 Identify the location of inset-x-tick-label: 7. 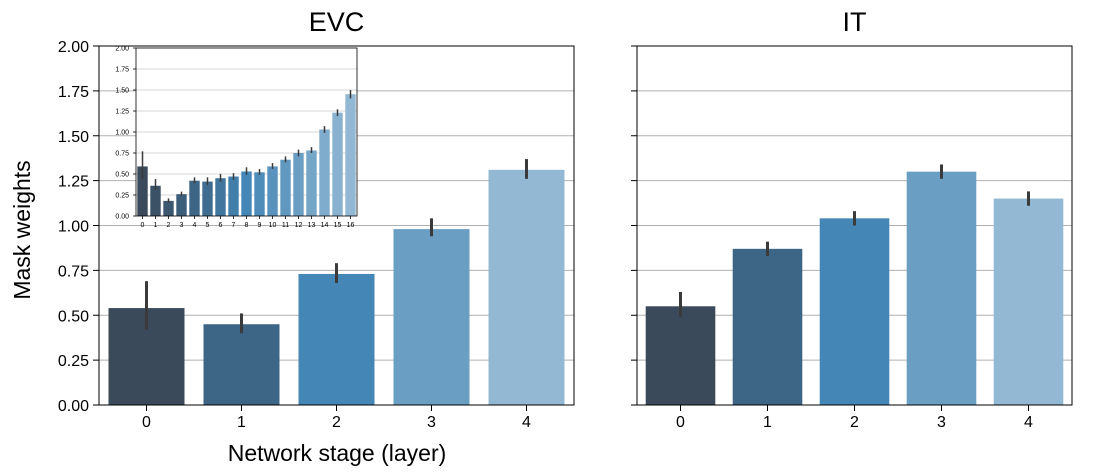
(234, 225).